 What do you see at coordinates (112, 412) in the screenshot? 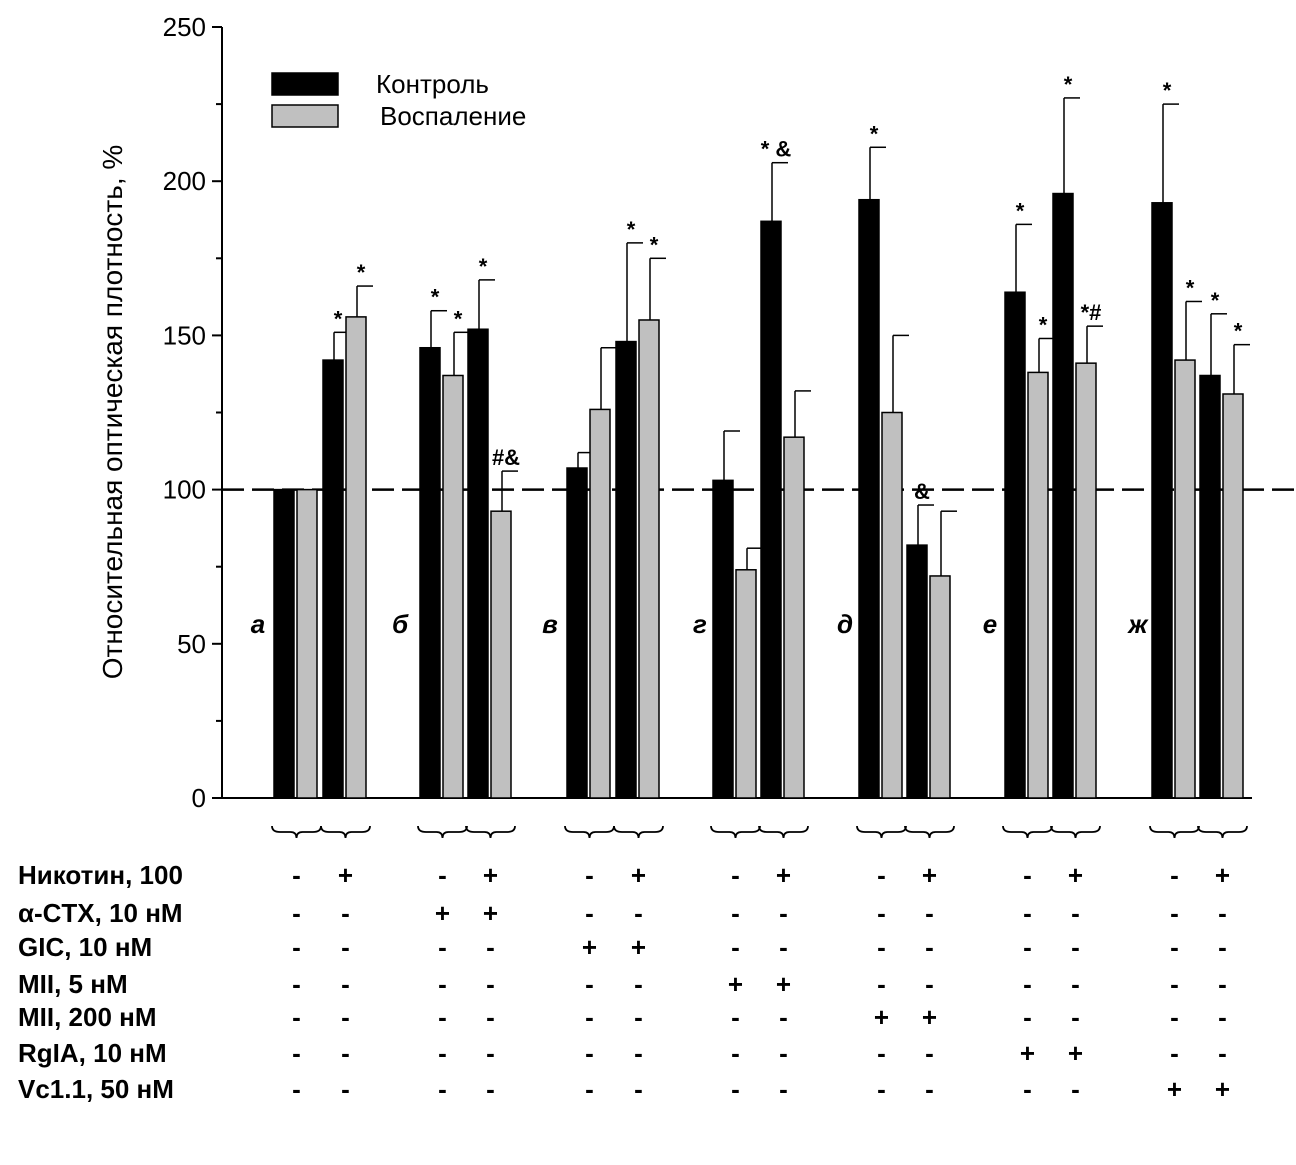
I see `y-axis-label: Относительная оптическая плотность, %` at bounding box center [112, 412].